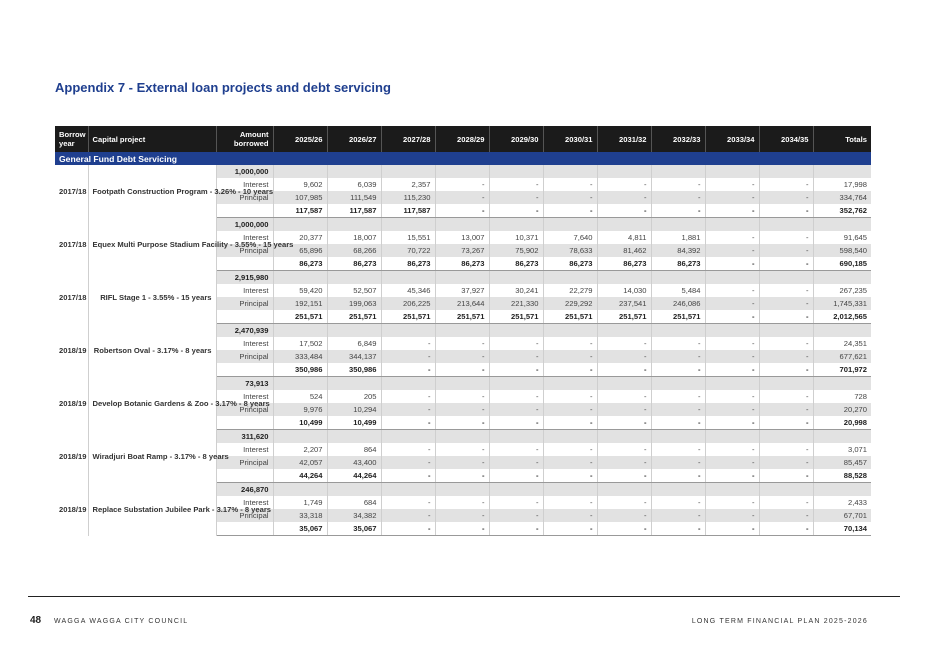 Image resolution: width=928 pixels, height=656 pixels. Describe the element at coordinates (245, 370) in the screenshot. I see `row-label` at that location.